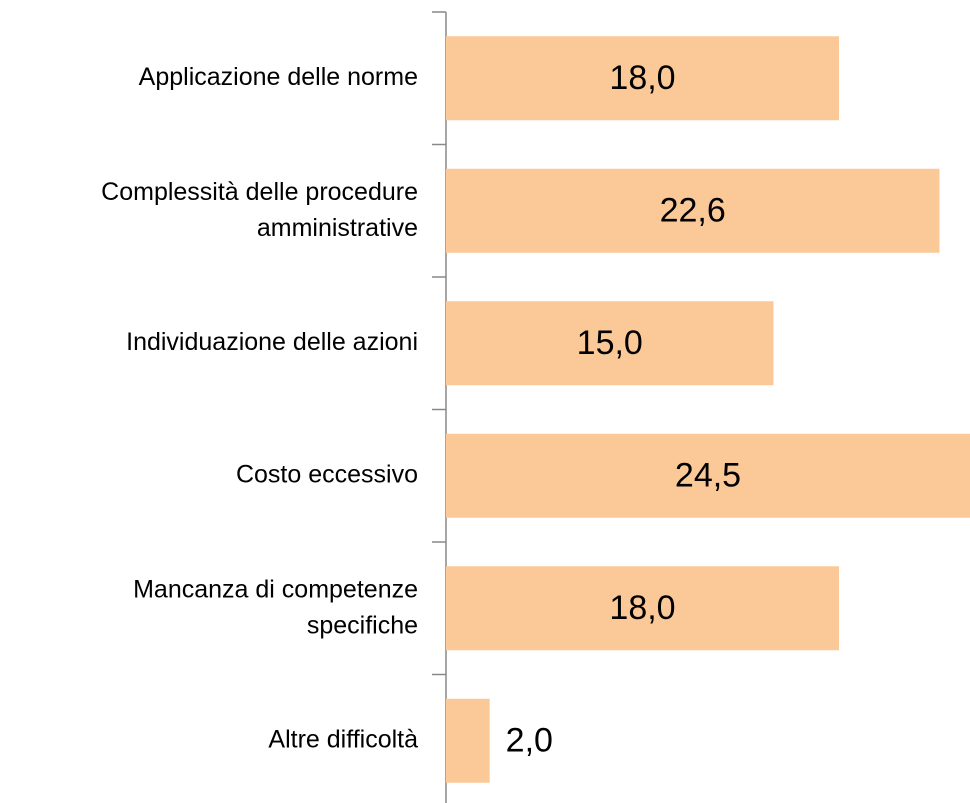 Image resolution: width=970 pixels, height=803 pixels. What do you see at coordinates (278, 77) in the screenshot?
I see `category-label: Applicazione delle norme` at bounding box center [278, 77].